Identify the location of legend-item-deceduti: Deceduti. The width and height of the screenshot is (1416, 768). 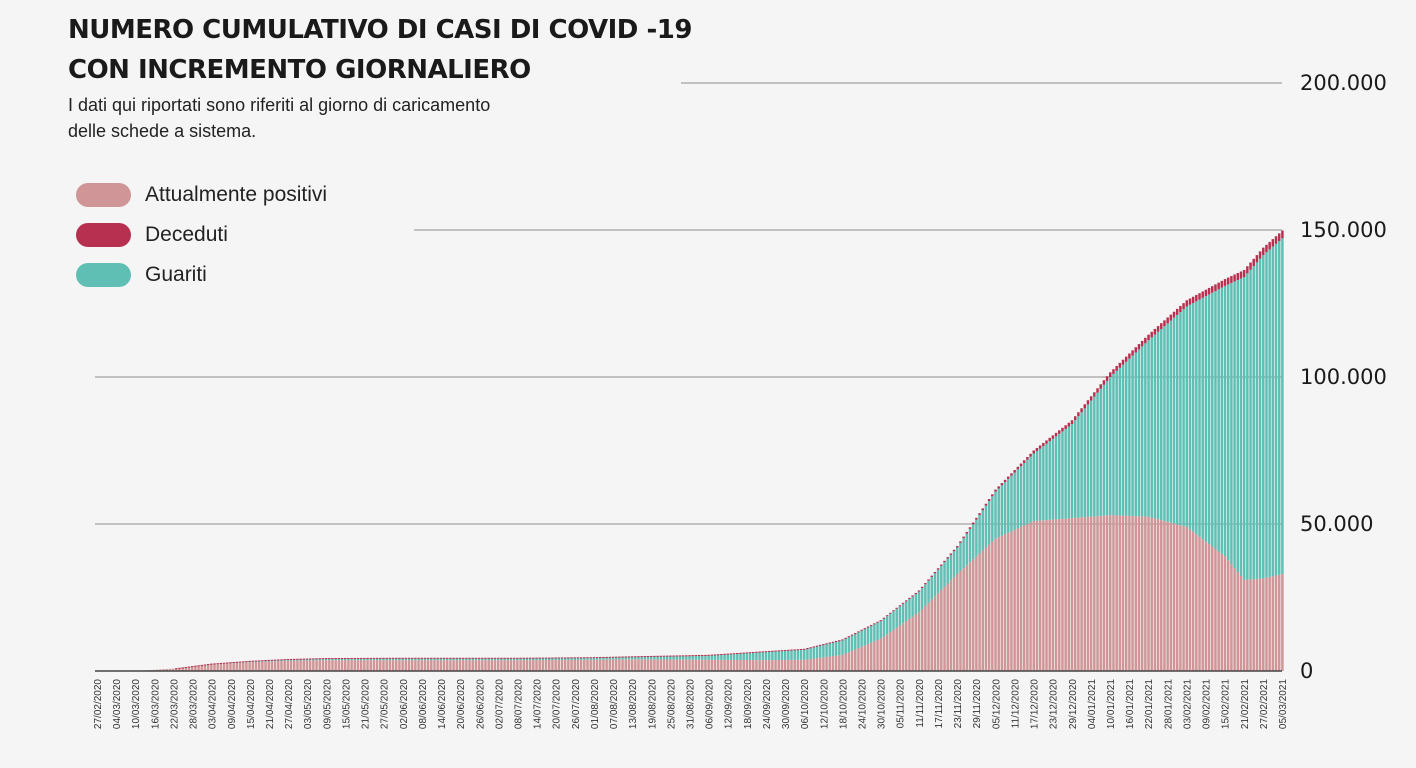
(201, 235).